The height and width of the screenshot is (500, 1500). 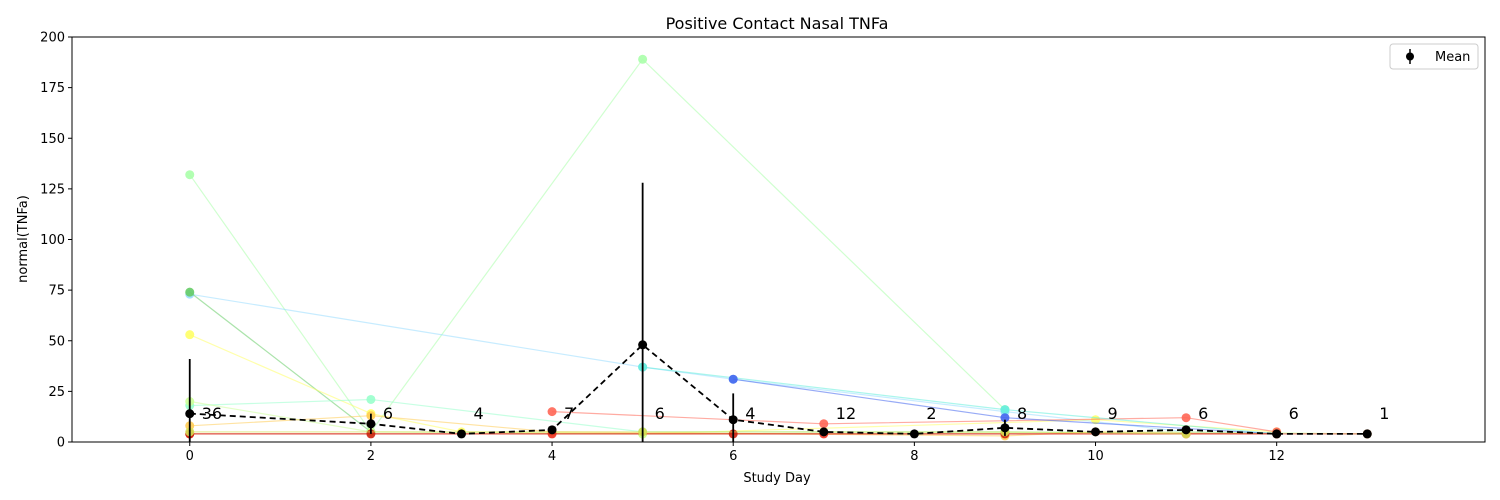 I want to click on y-axis-label: normal(TNFa), so click(x=23, y=239).